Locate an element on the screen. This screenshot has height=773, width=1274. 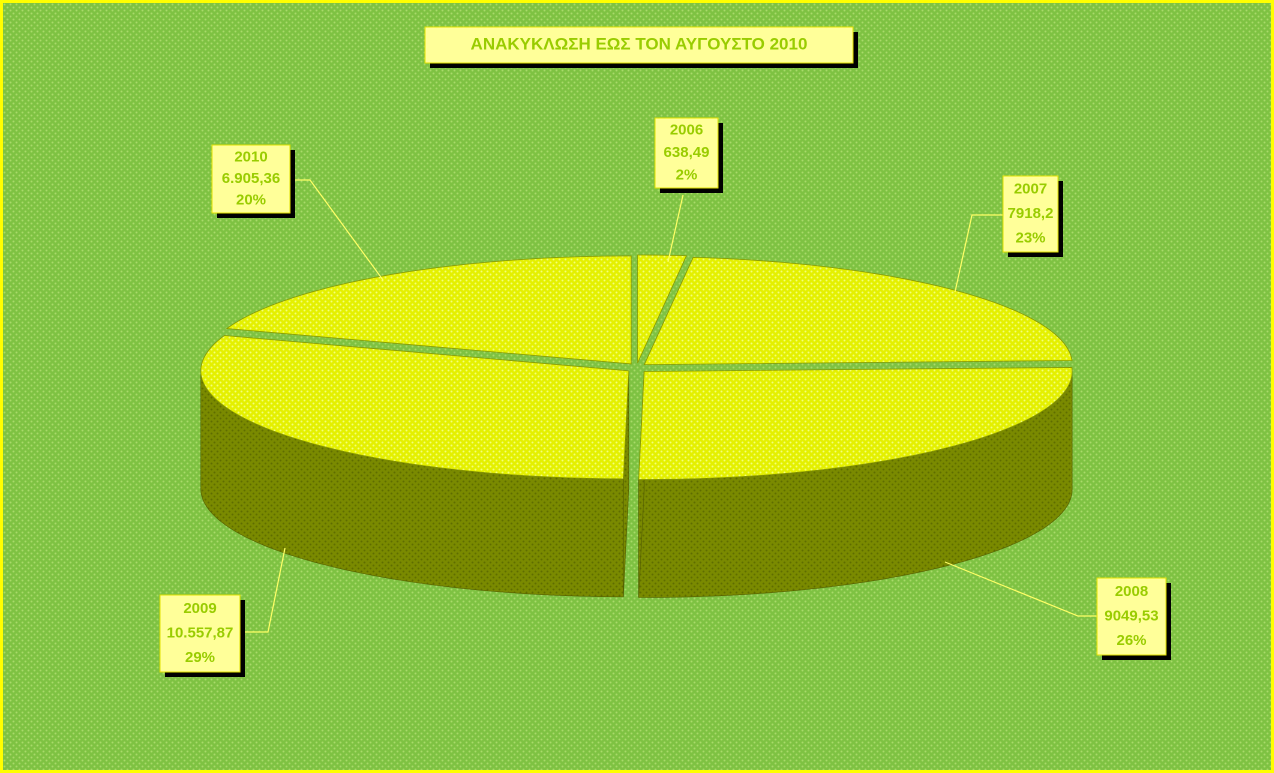
label-value: 638,49 is located at coordinates (687, 152).